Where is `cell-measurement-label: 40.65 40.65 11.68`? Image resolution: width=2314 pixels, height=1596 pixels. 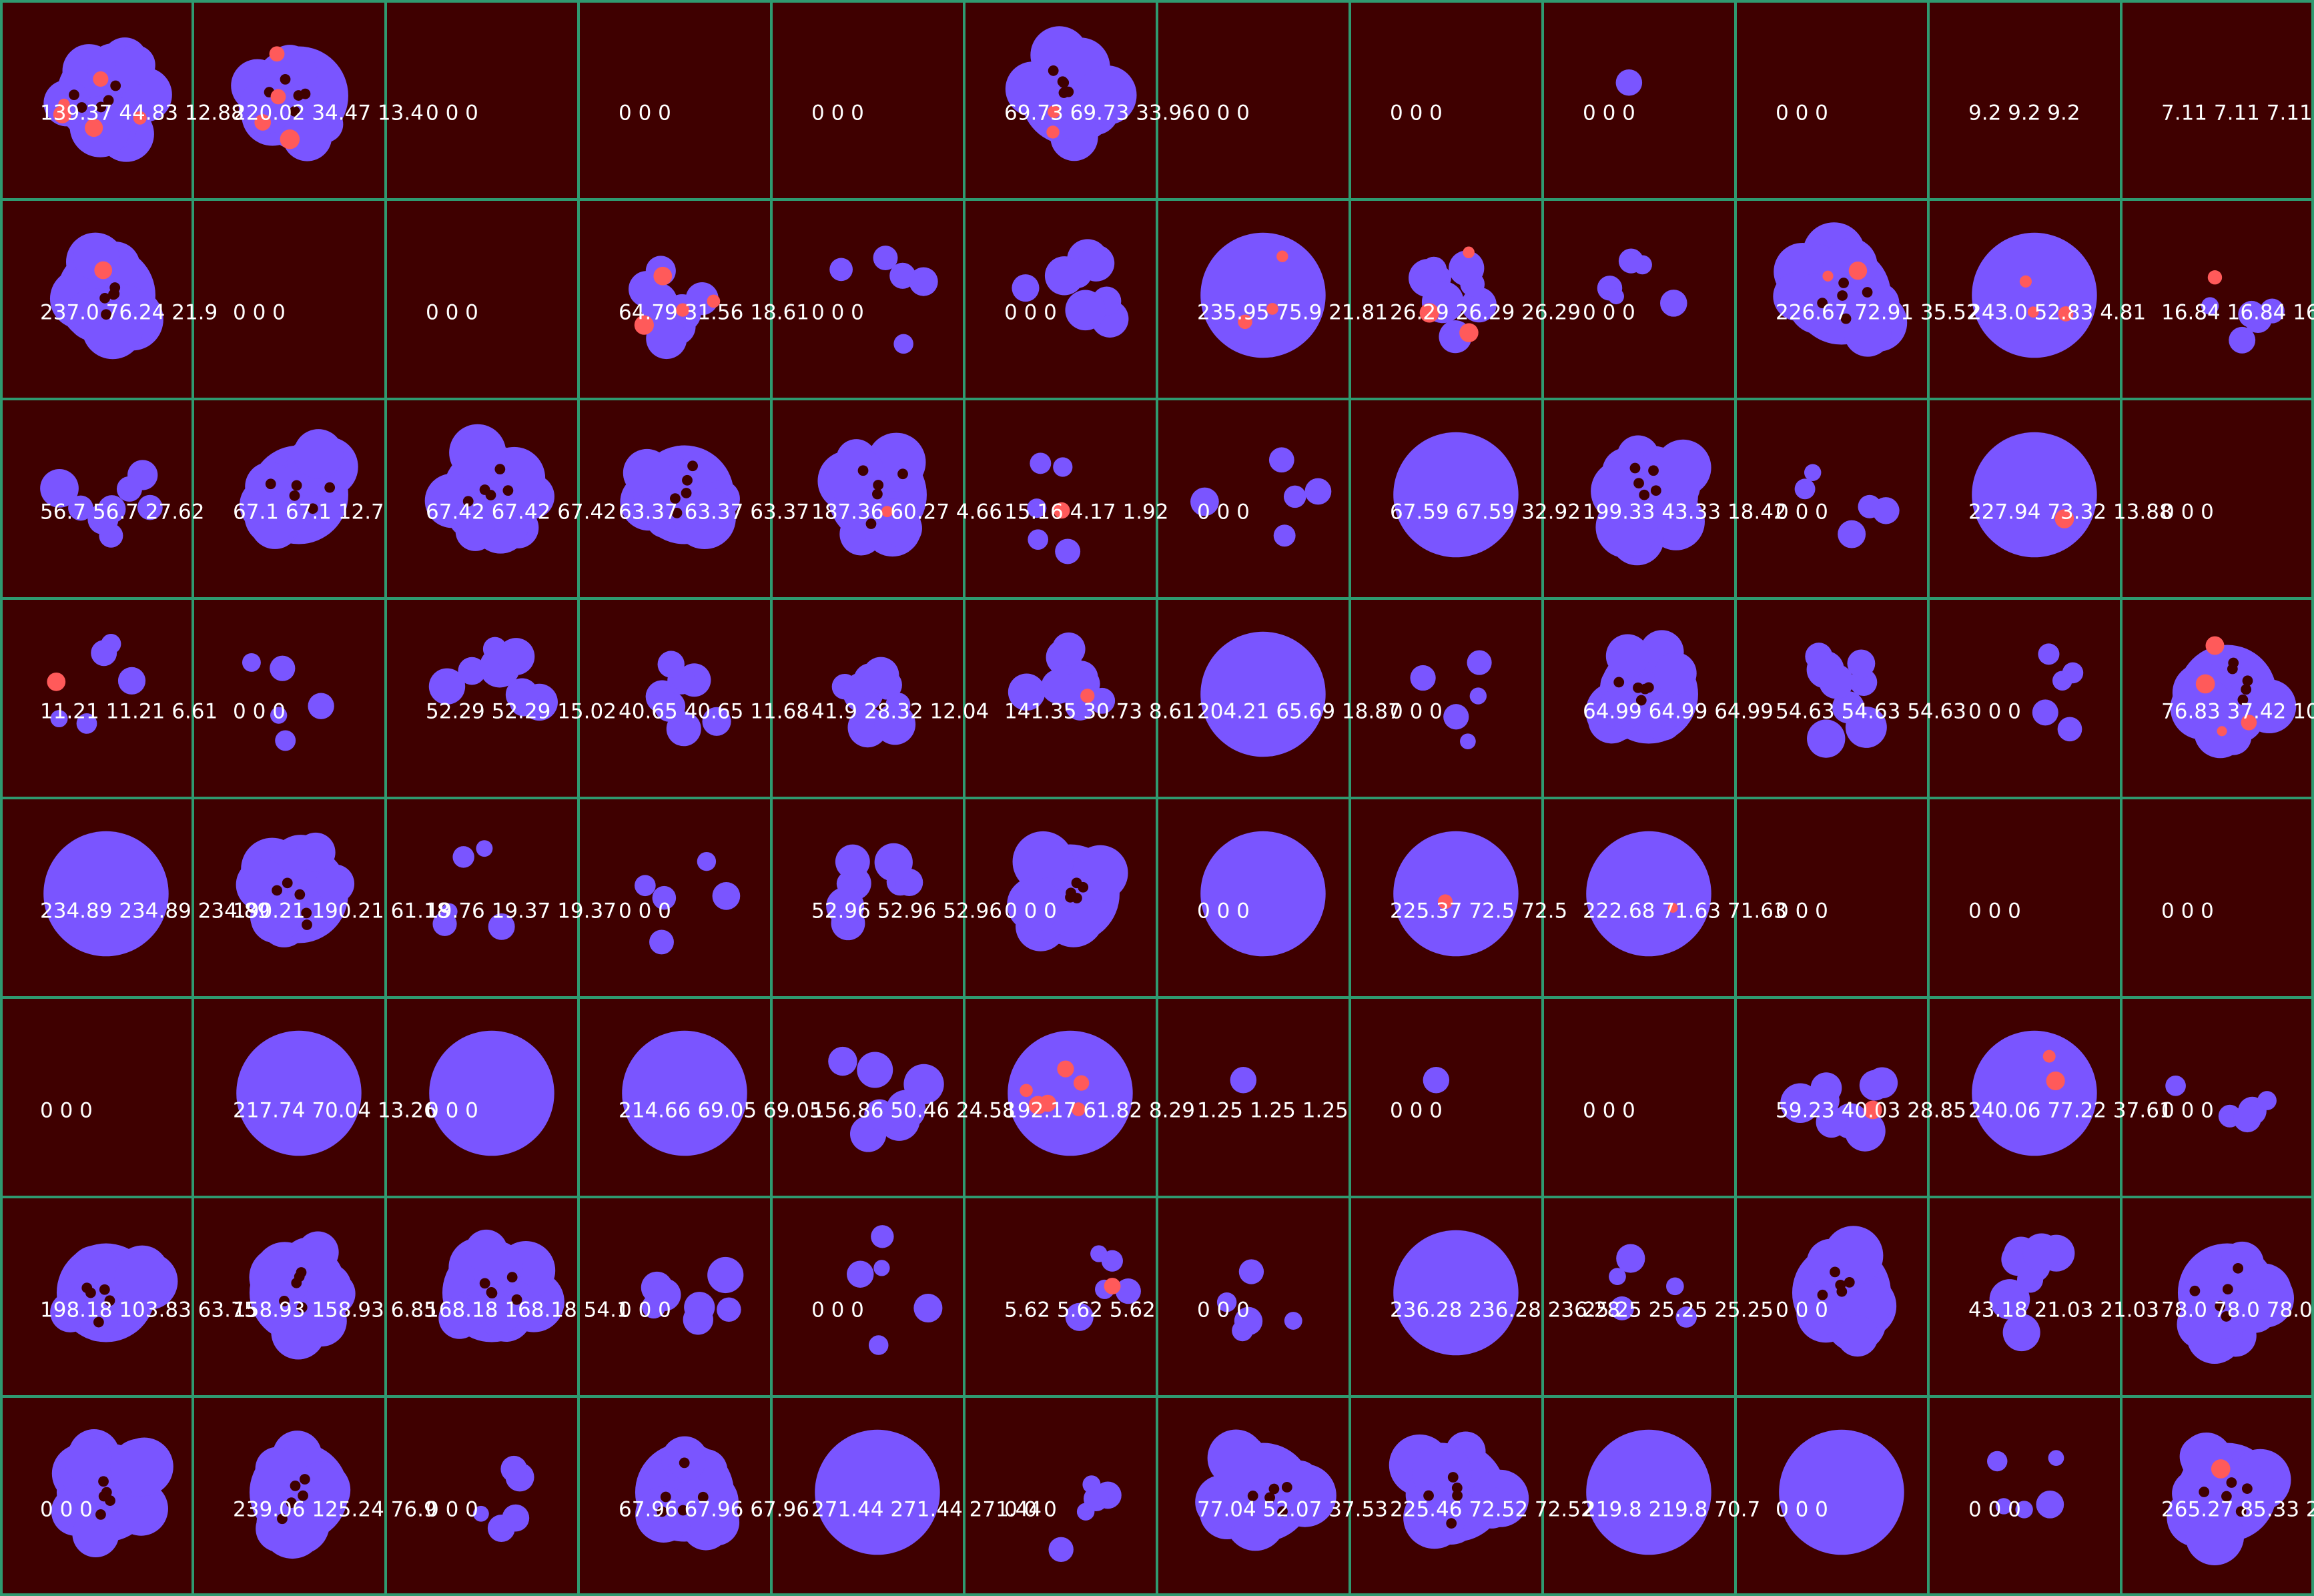
cell-measurement-label: 40.65 40.65 11.68 is located at coordinates (714, 711).